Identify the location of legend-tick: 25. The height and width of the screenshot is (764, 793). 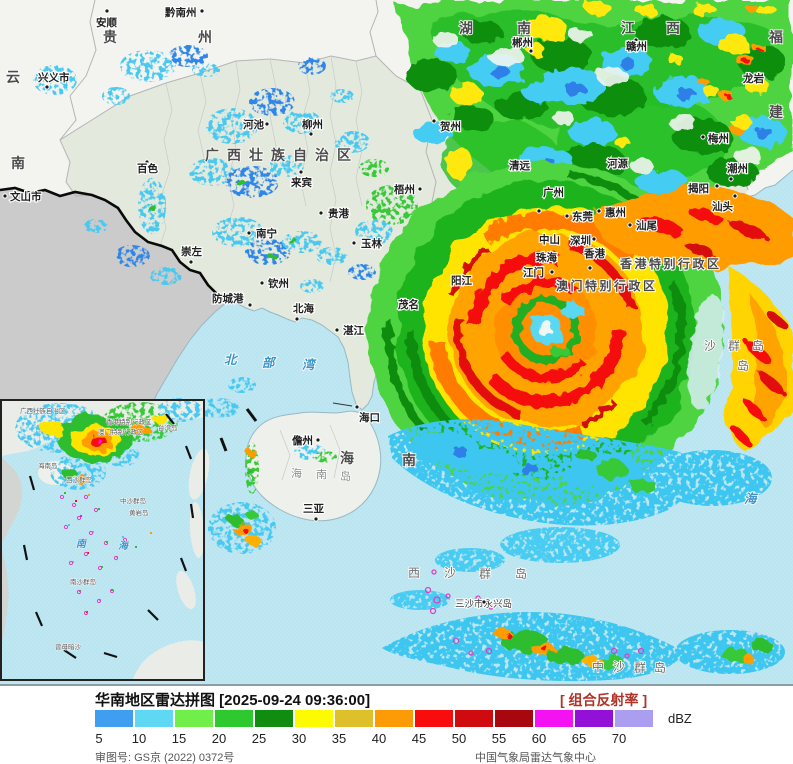
(259, 738).